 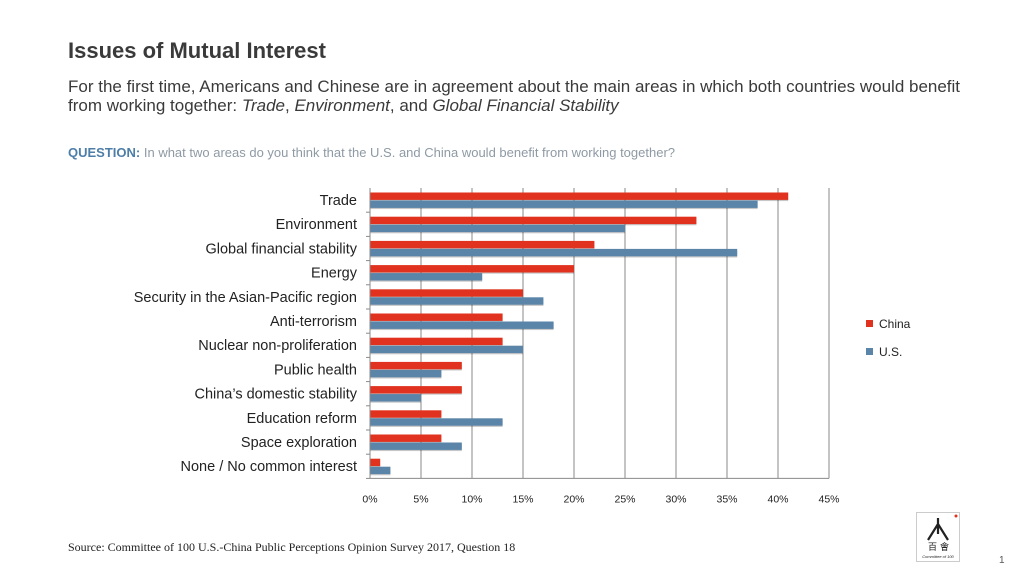 What do you see at coordinates (777, 499) in the screenshot?
I see `x-tick-label: 40%` at bounding box center [777, 499].